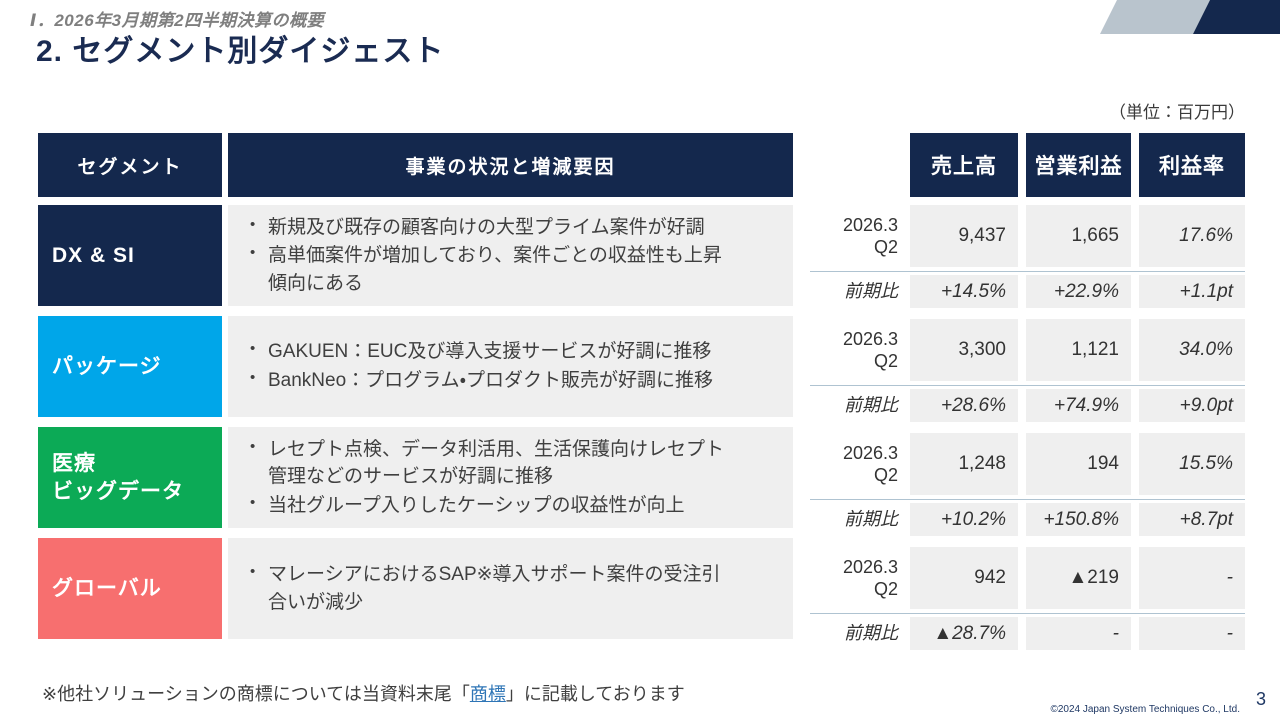 This screenshot has width=1280, height=720. Describe the element at coordinates (118, 491) in the screenshot. I see `segment-name: ビッグデータ` at that location.